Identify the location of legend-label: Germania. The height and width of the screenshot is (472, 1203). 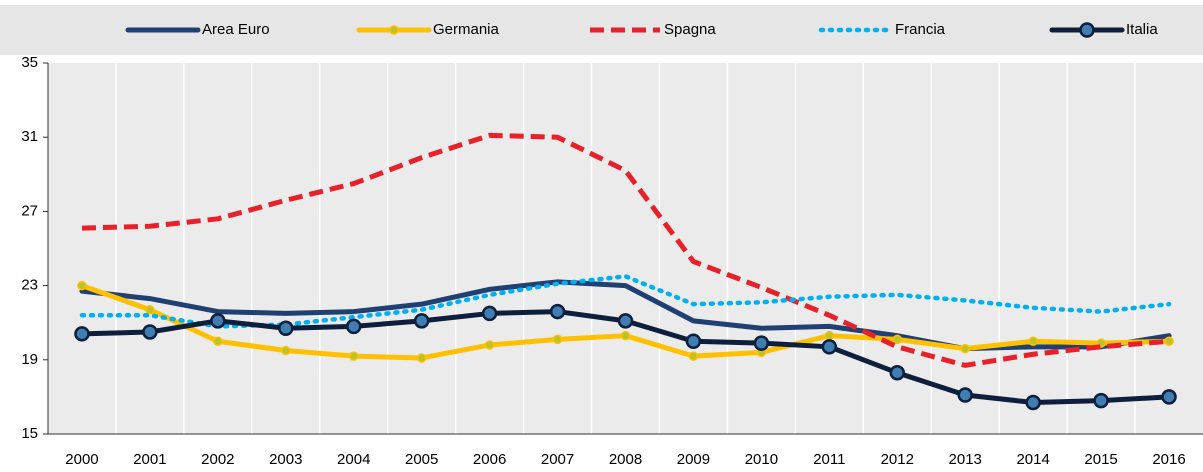
(466, 29).